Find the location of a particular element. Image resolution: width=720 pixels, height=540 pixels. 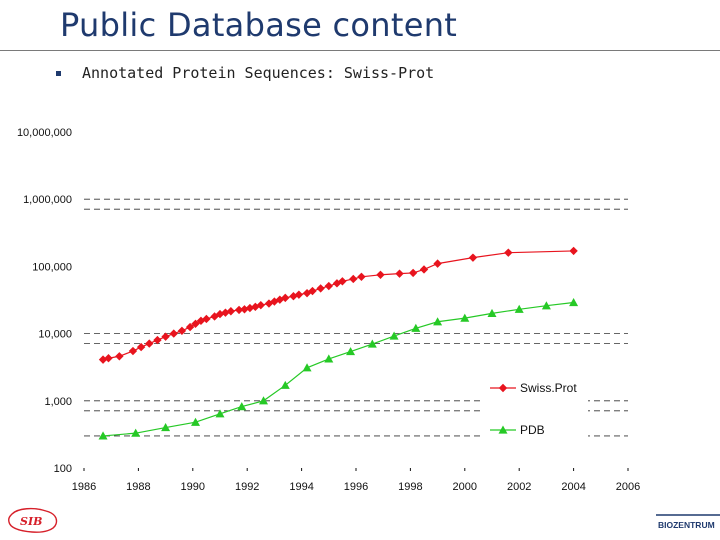

square-bullet-icon is located at coordinates (58, 73).